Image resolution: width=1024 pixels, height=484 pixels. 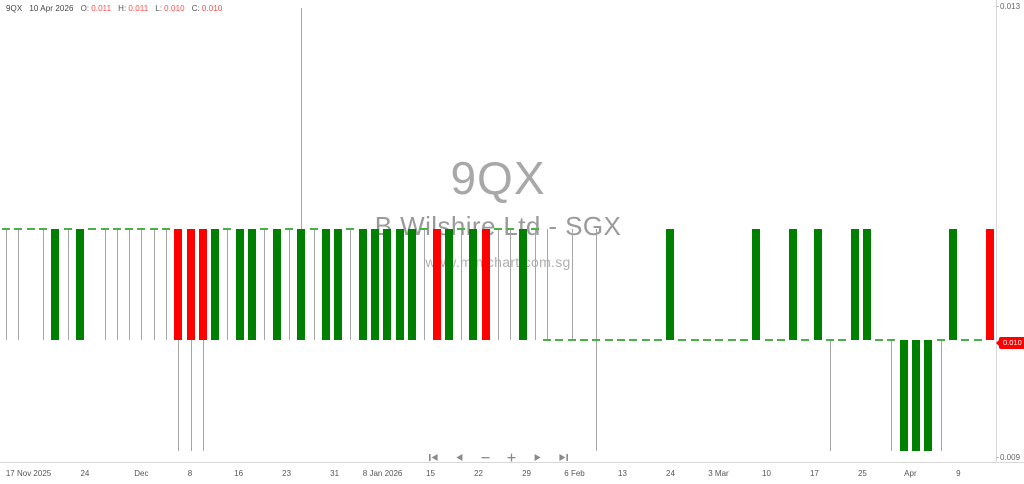 I want to click on ohlc-low-value: 0.010, so click(x=174, y=8).